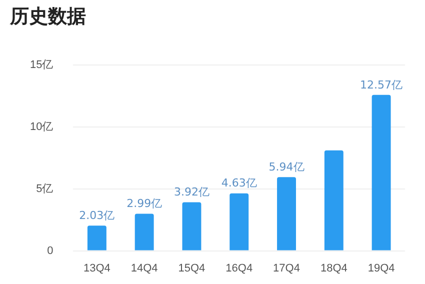 The image size is (425, 284). What do you see at coordinates (239, 183) in the screenshot?
I see `data-label: 4.63亿` at bounding box center [239, 183].